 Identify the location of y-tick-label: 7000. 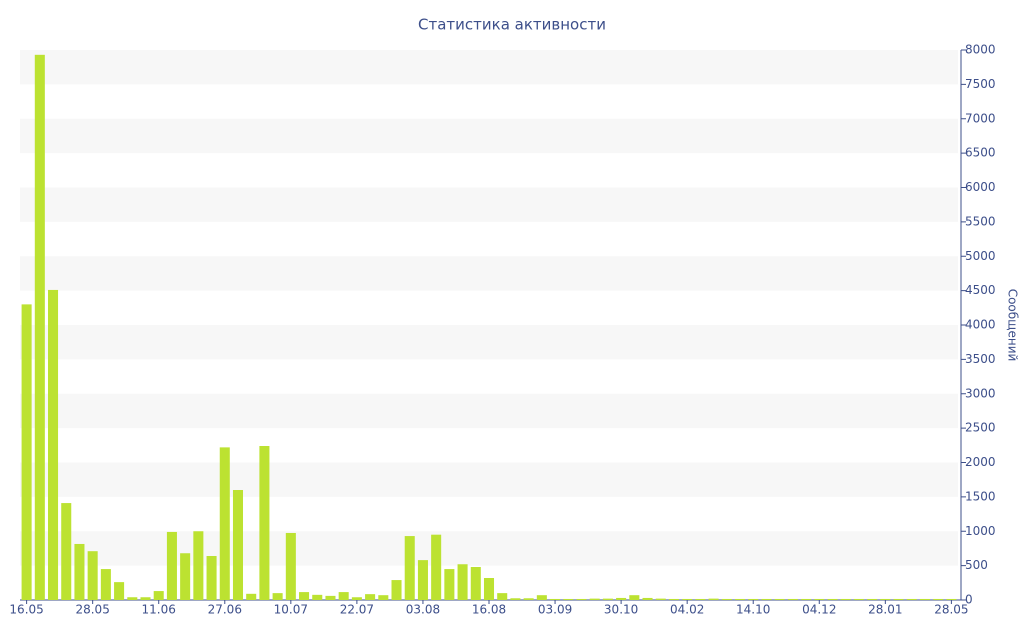
(980, 118).